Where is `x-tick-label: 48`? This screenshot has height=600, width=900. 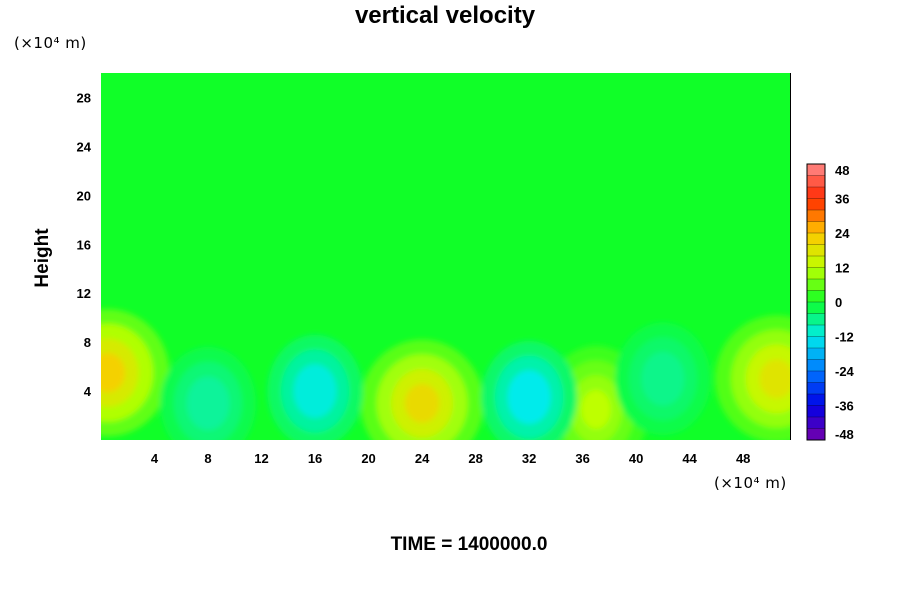
x-tick-label: 48 is located at coordinates (743, 458).